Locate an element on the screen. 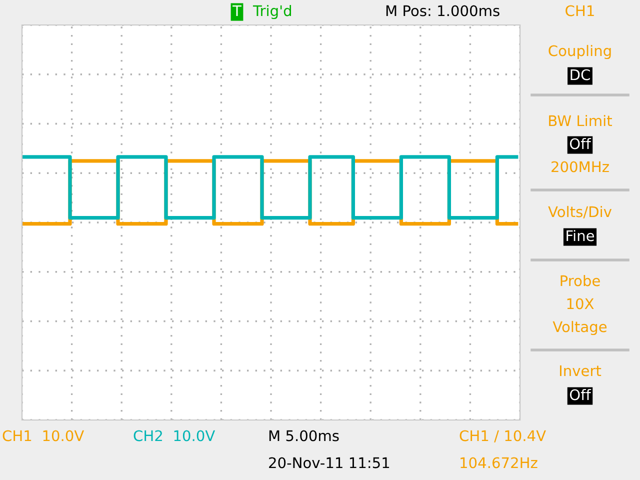  text: M Pos: 1.000ms is located at coordinates (443, 10).